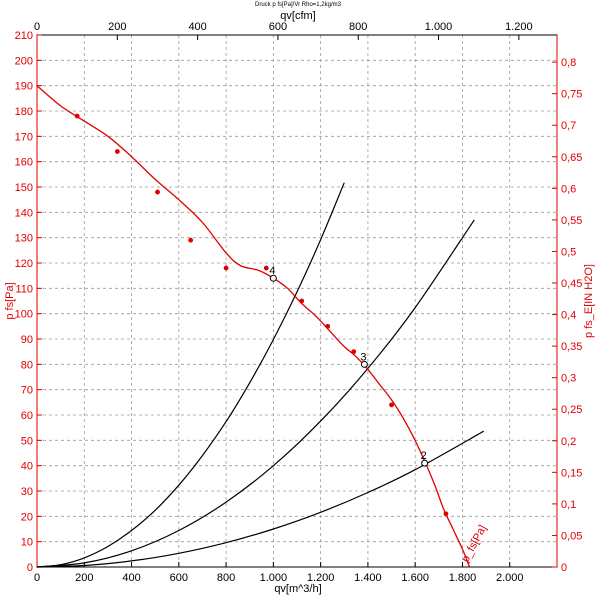 Image resolution: width=596 pixels, height=598 pixels. Describe the element at coordinates (24, 36) in the screenshot. I see `y-left-tick-label: 210` at that location.